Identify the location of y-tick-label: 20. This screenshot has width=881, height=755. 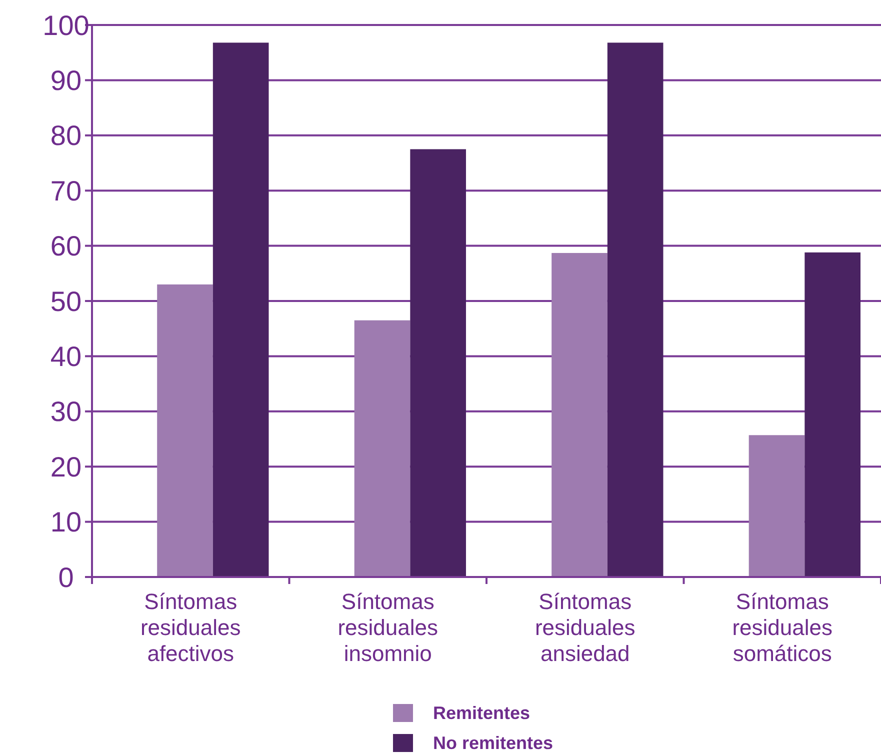
(66, 466).